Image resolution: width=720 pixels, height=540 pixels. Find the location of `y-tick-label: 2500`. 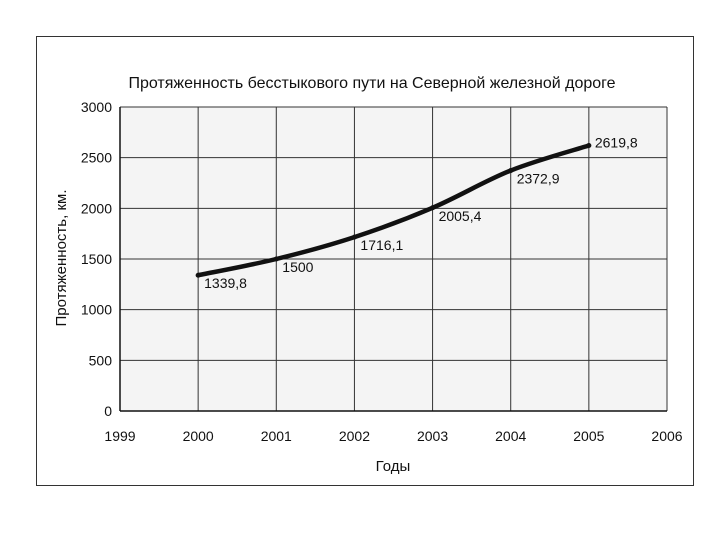

y-tick-label: 2500 is located at coordinates (96, 158).